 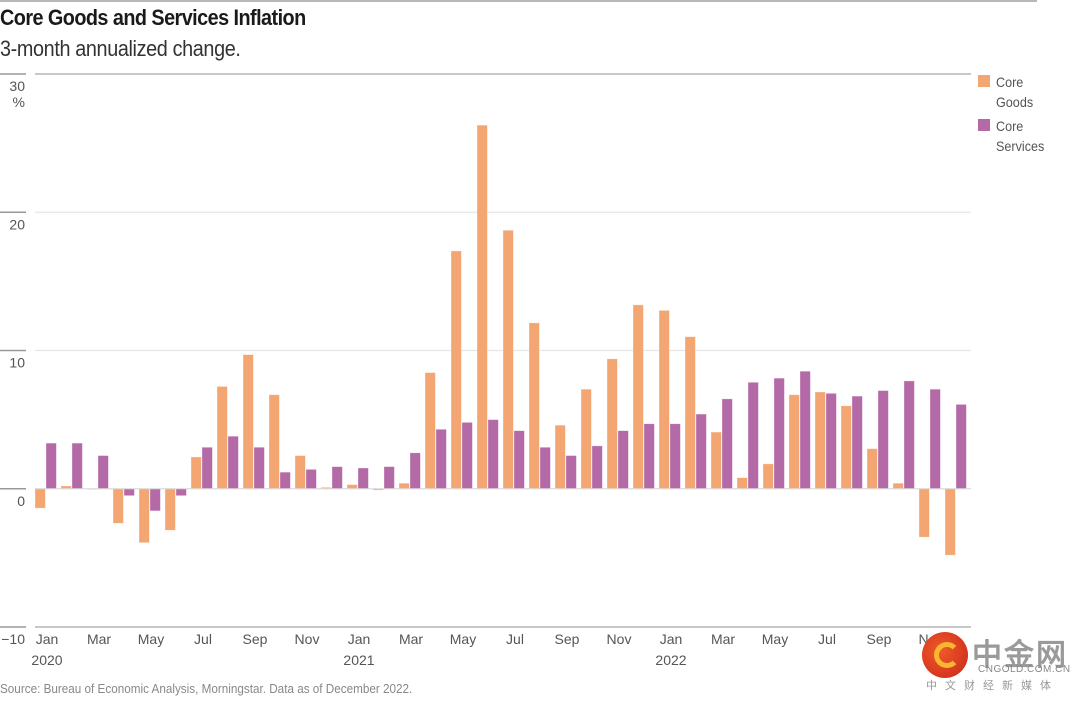 What do you see at coordinates (670, 660) in the screenshot?
I see `x-tick-year-label: 2022` at bounding box center [670, 660].